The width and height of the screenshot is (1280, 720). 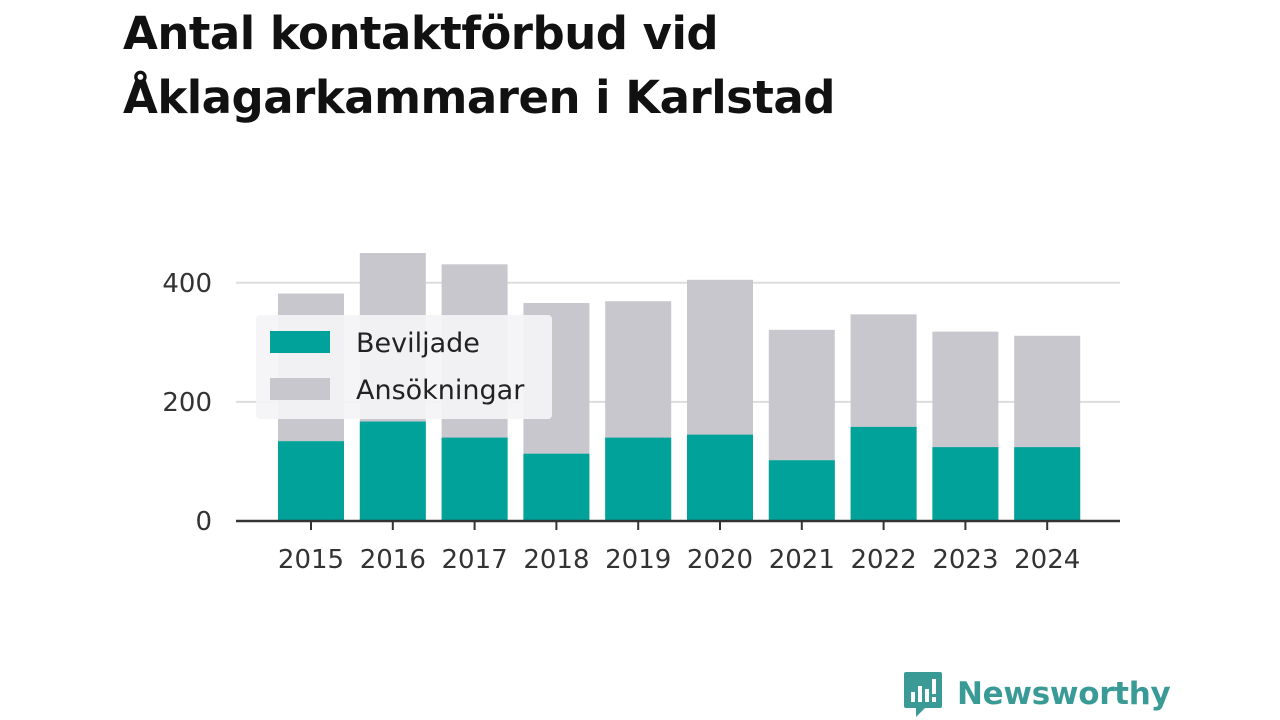 I want to click on bar-beviljade-2022, so click(x=883, y=473).